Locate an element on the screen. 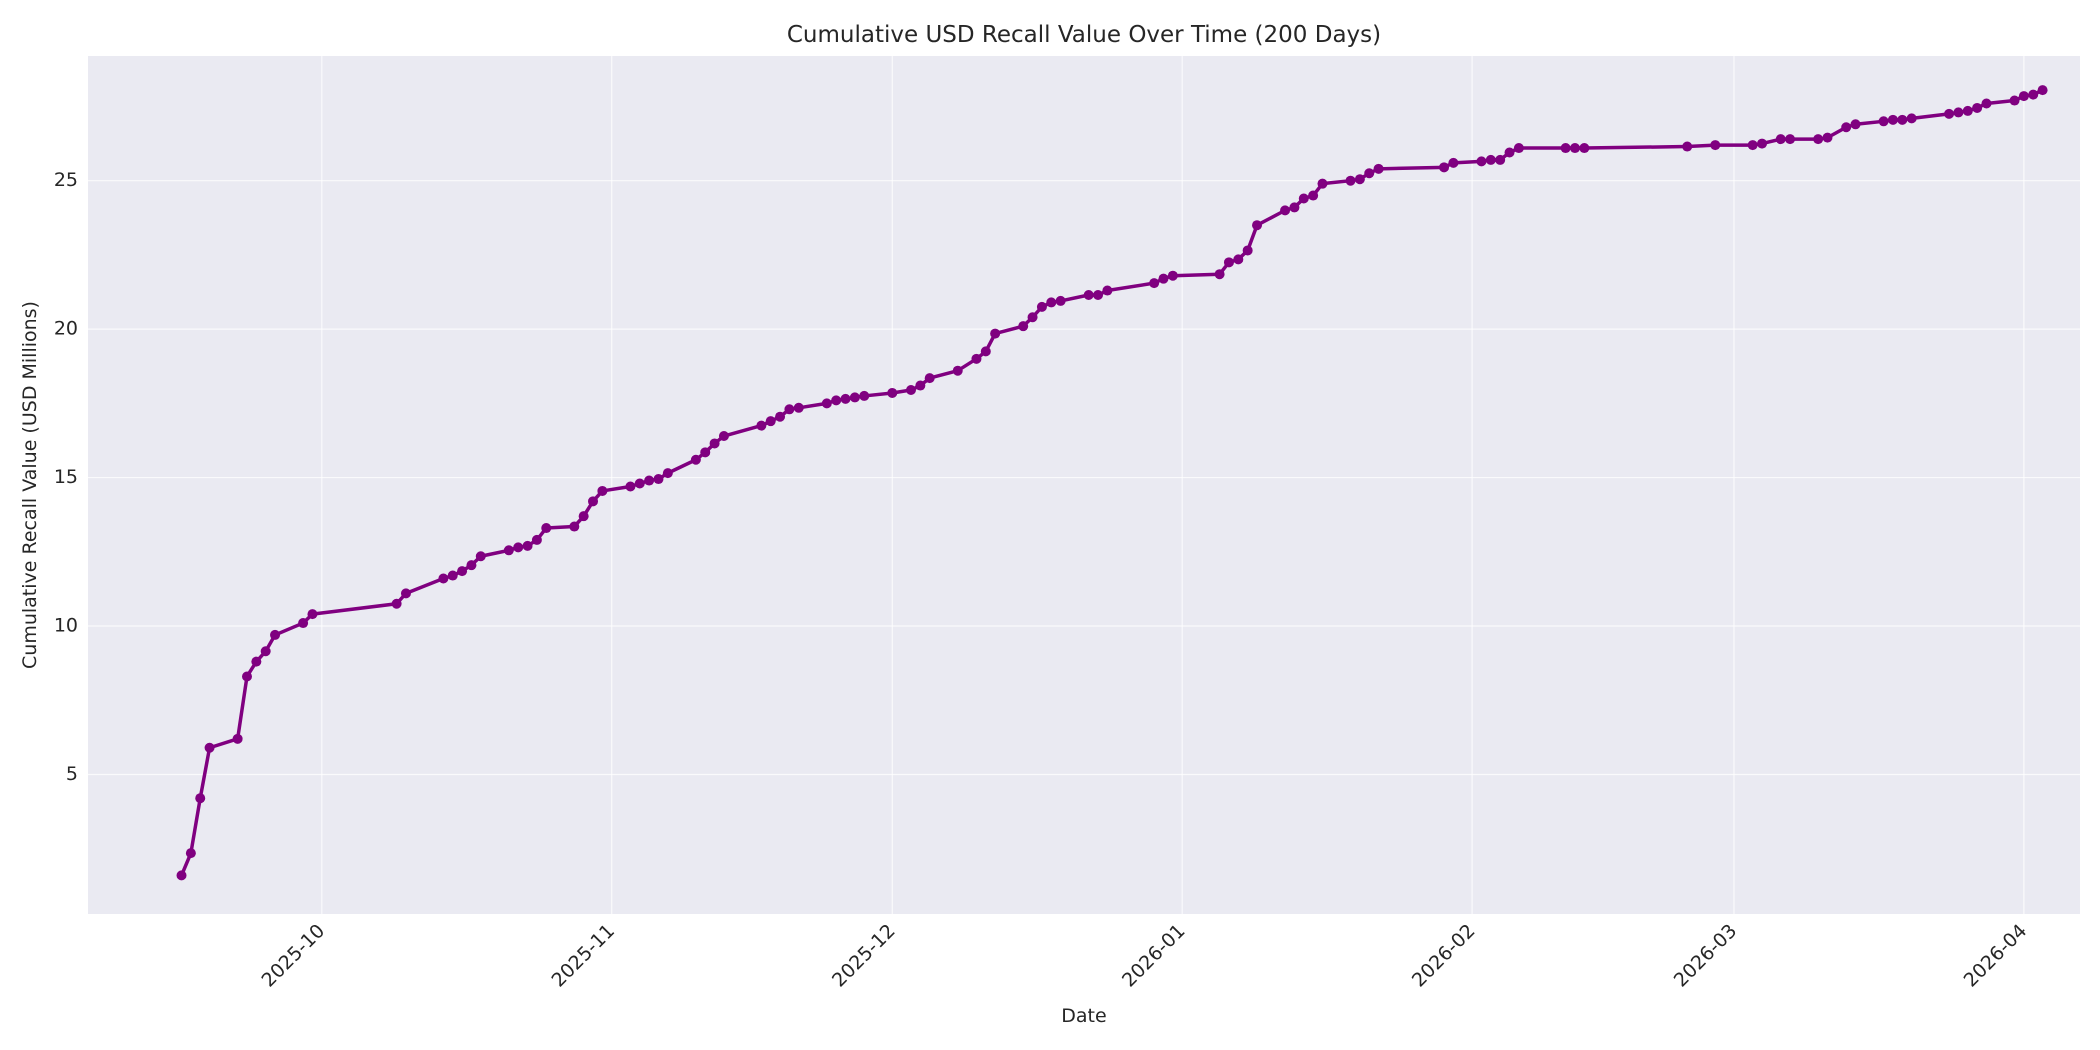 The height and width of the screenshot is (1050, 2100). x-tick-label: 2026-02 is located at coordinates (1444, 956).